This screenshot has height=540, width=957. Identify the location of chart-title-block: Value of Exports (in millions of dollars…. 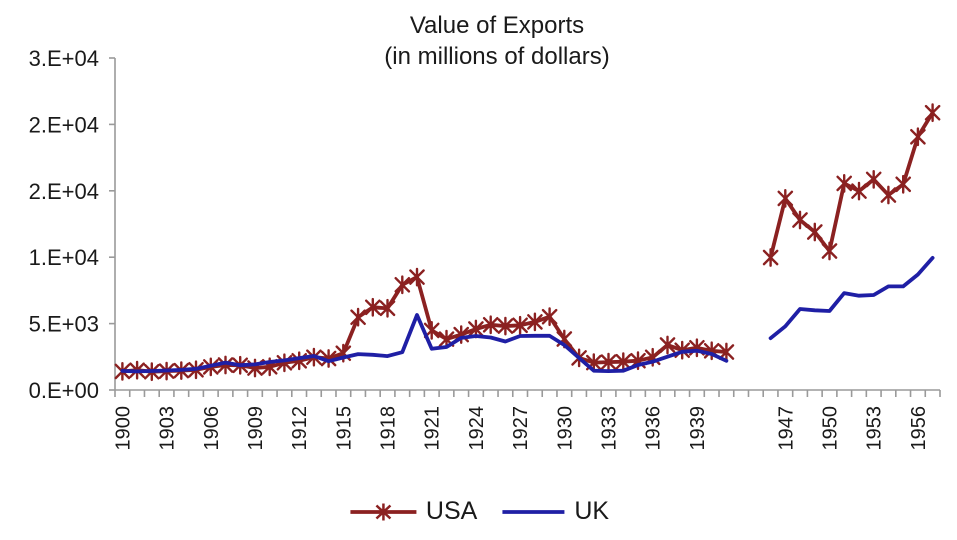
(496, 41).